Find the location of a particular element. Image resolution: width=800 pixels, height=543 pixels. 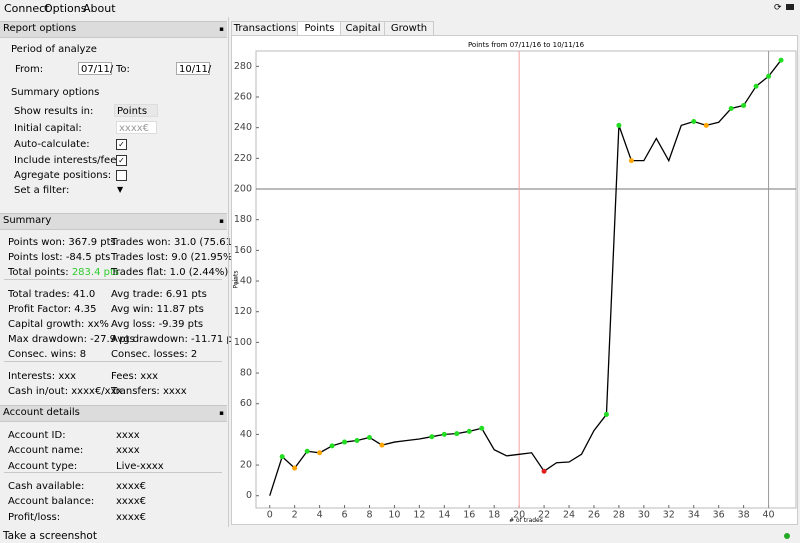

x-tick-label: 28 is located at coordinates (619, 515).